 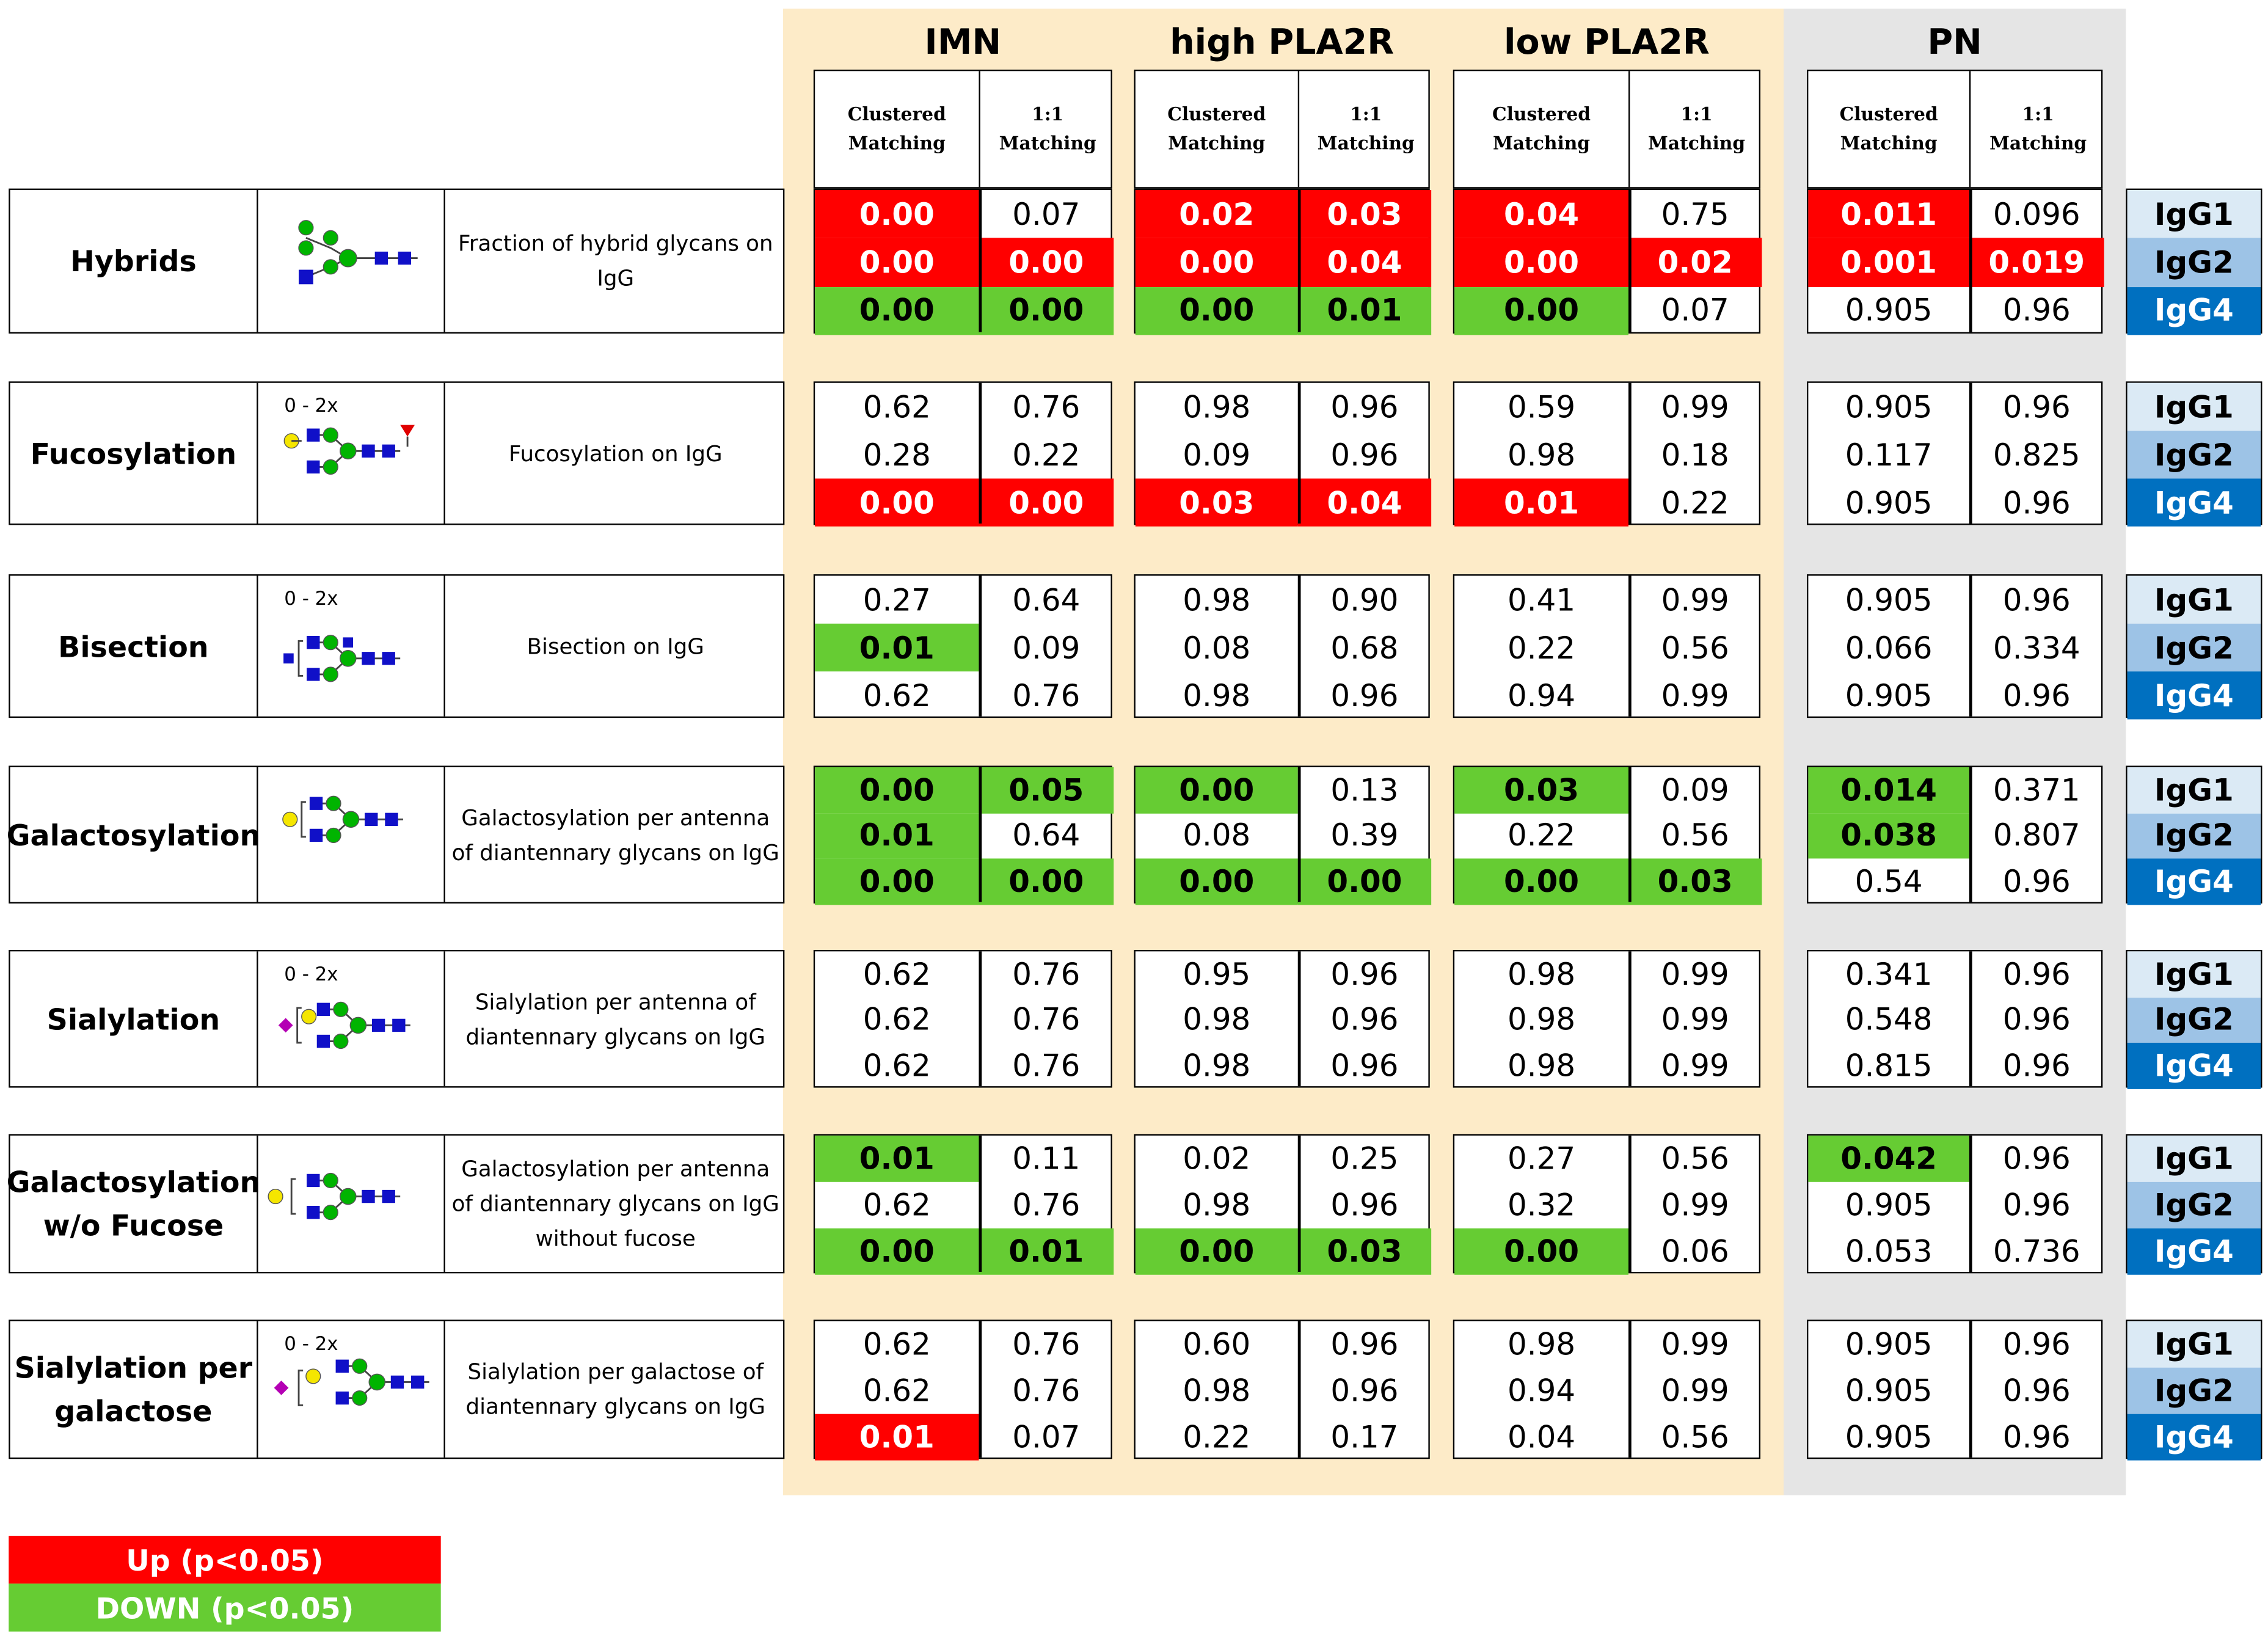 I want to click on sialylated-per-galactose-glycan-icon: 0 - 2x, so click(x=351, y=1390).